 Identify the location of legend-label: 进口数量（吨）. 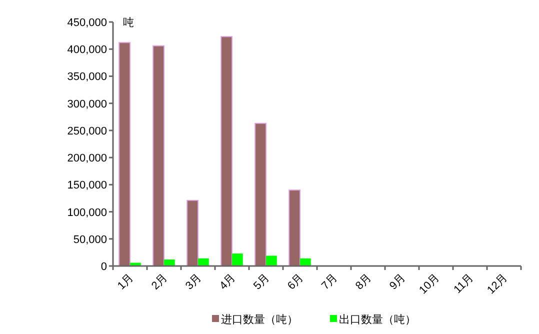
(259, 319).